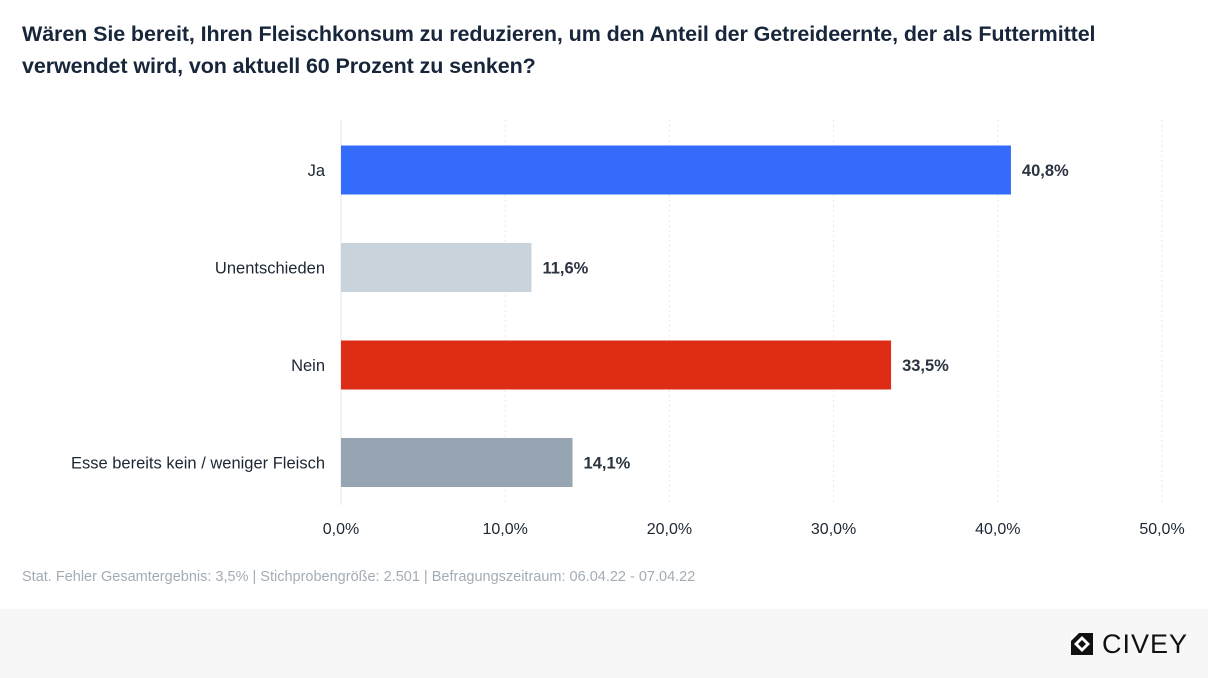  Describe the element at coordinates (341, 529) in the screenshot. I see `x-tick-label: 0,0%` at that location.